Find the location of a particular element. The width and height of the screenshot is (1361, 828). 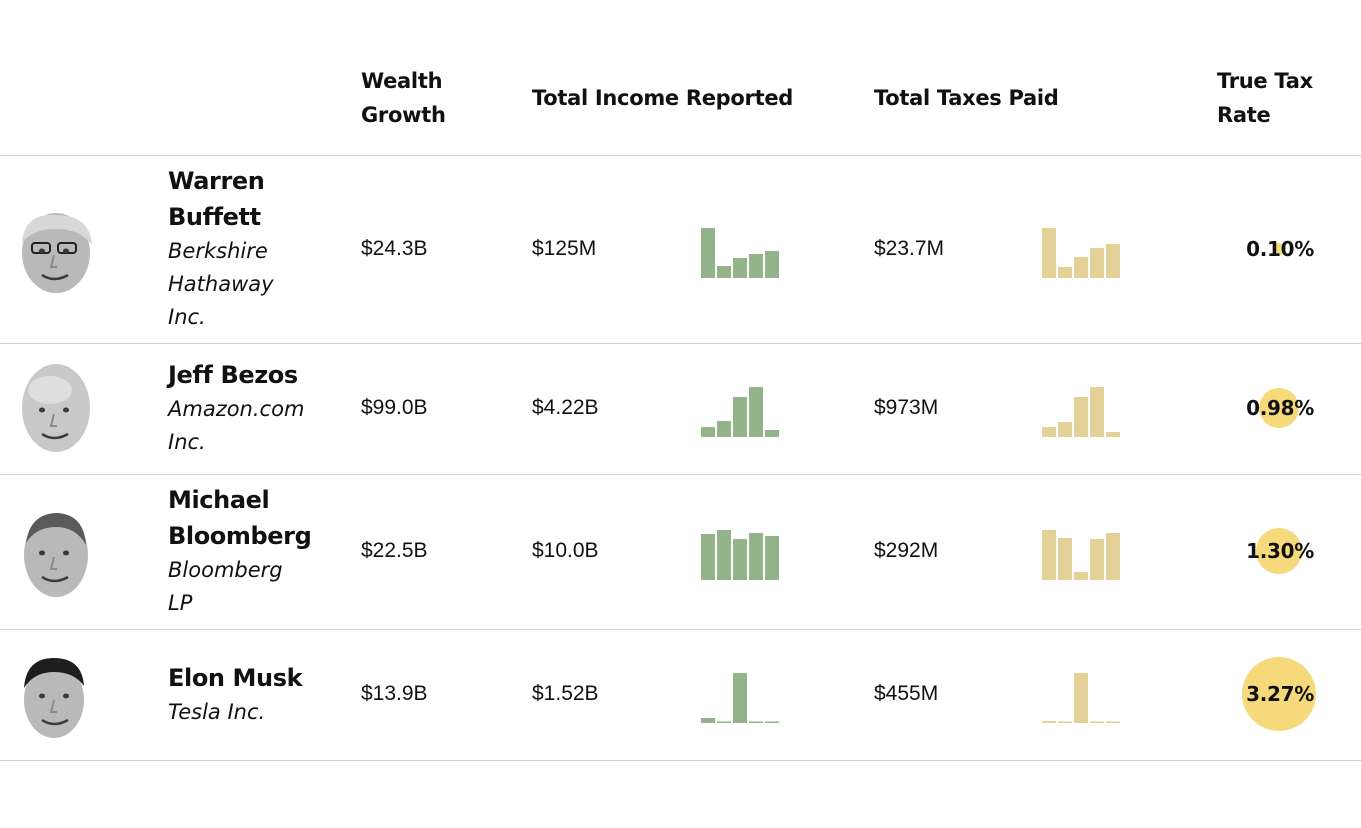

company-name-line: Bloomberg is located at coordinates (225, 570).